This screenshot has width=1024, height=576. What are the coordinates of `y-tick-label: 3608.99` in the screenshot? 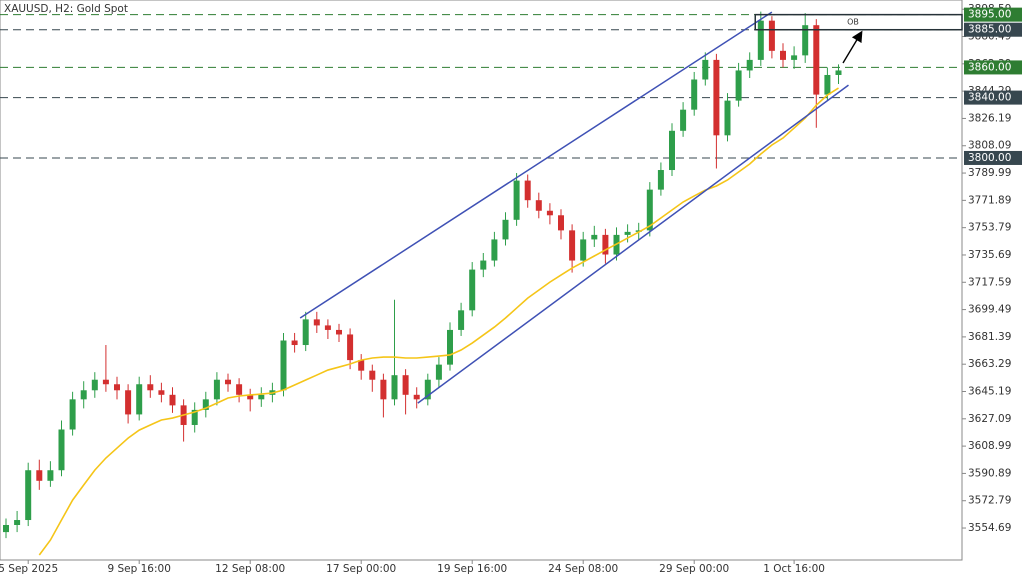 It's located at (989, 446).